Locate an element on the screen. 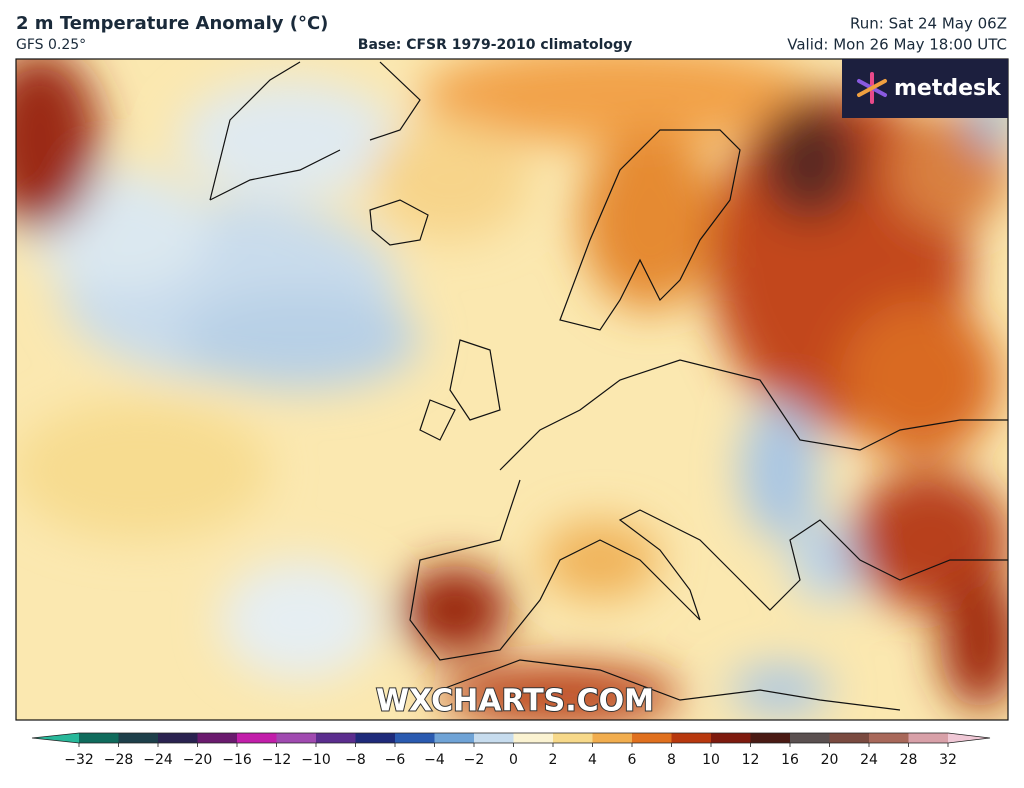 Image resolution: width=1024 pixels, height=788 pixels. colorbar-tick-label: 6 is located at coordinates (632, 760).